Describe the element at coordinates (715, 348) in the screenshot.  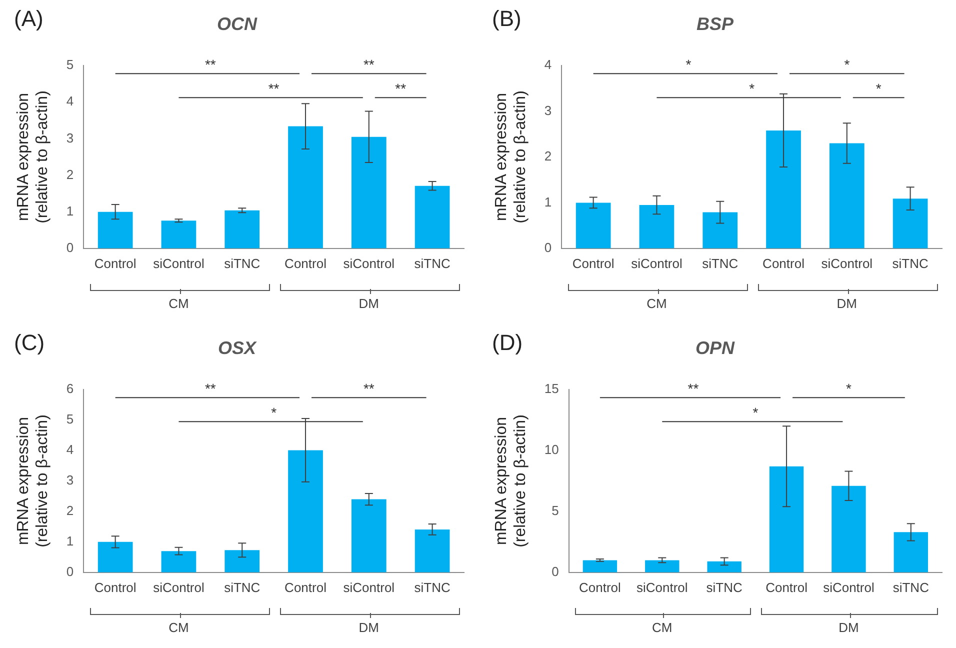
I see `chart-title: OPN` at that location.